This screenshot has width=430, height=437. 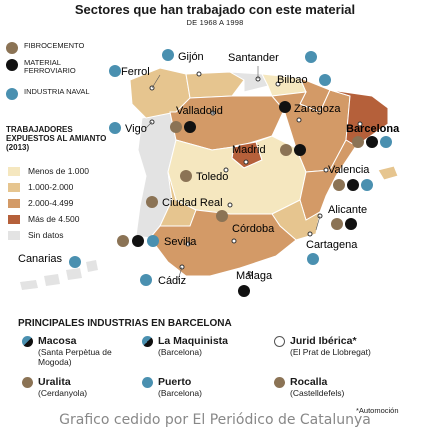 I want to click on industry-uralita-place: (Cerdanyola), so click(x=63, y=393).